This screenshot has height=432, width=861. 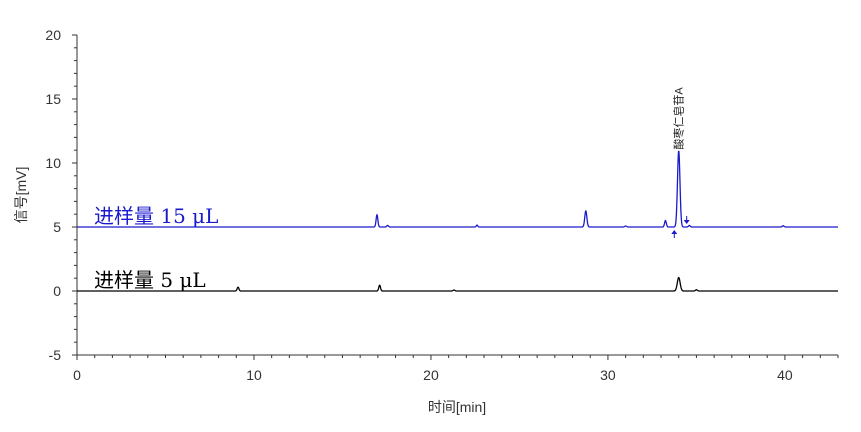 I want to click on x-tick-label: 10, so click(x=254, y=375).